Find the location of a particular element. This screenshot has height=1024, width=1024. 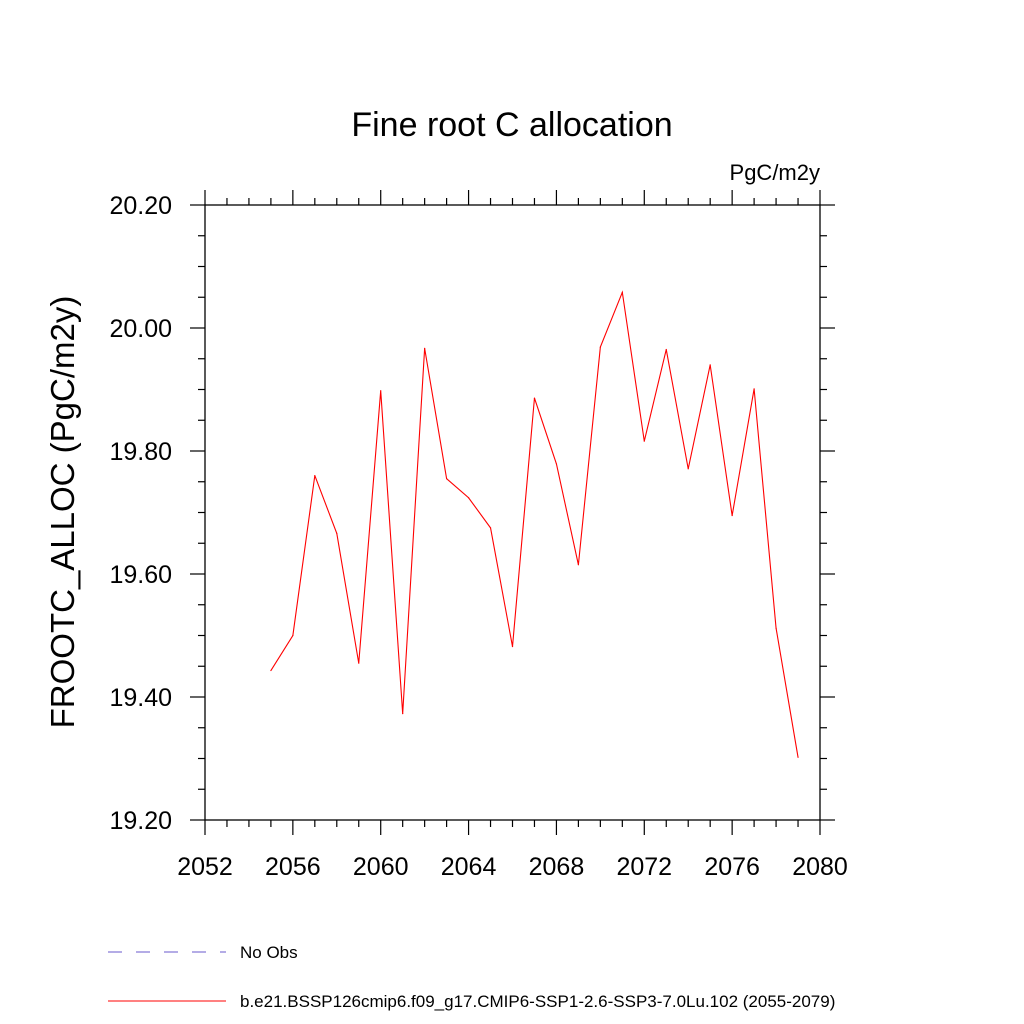

y-axis-label: FROOTC_ALLOC (PgC/m2y) is located at coordinates (62, 512).